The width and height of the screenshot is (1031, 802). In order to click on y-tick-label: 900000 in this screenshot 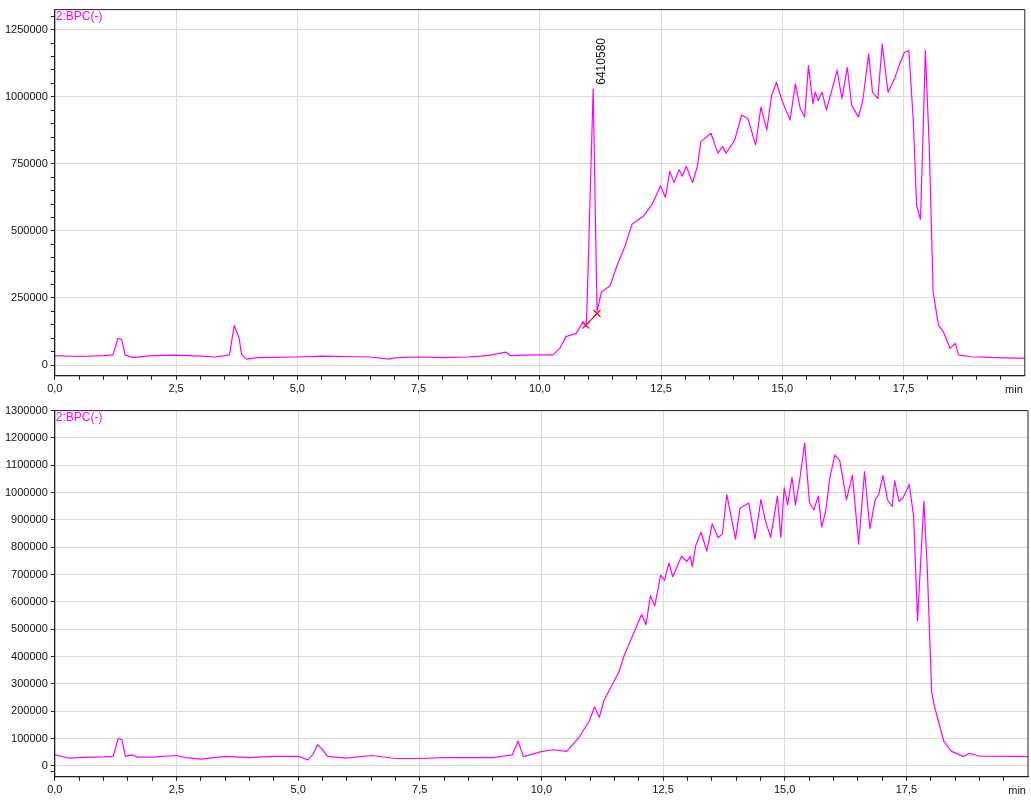, I will do `click(29, 518)`.